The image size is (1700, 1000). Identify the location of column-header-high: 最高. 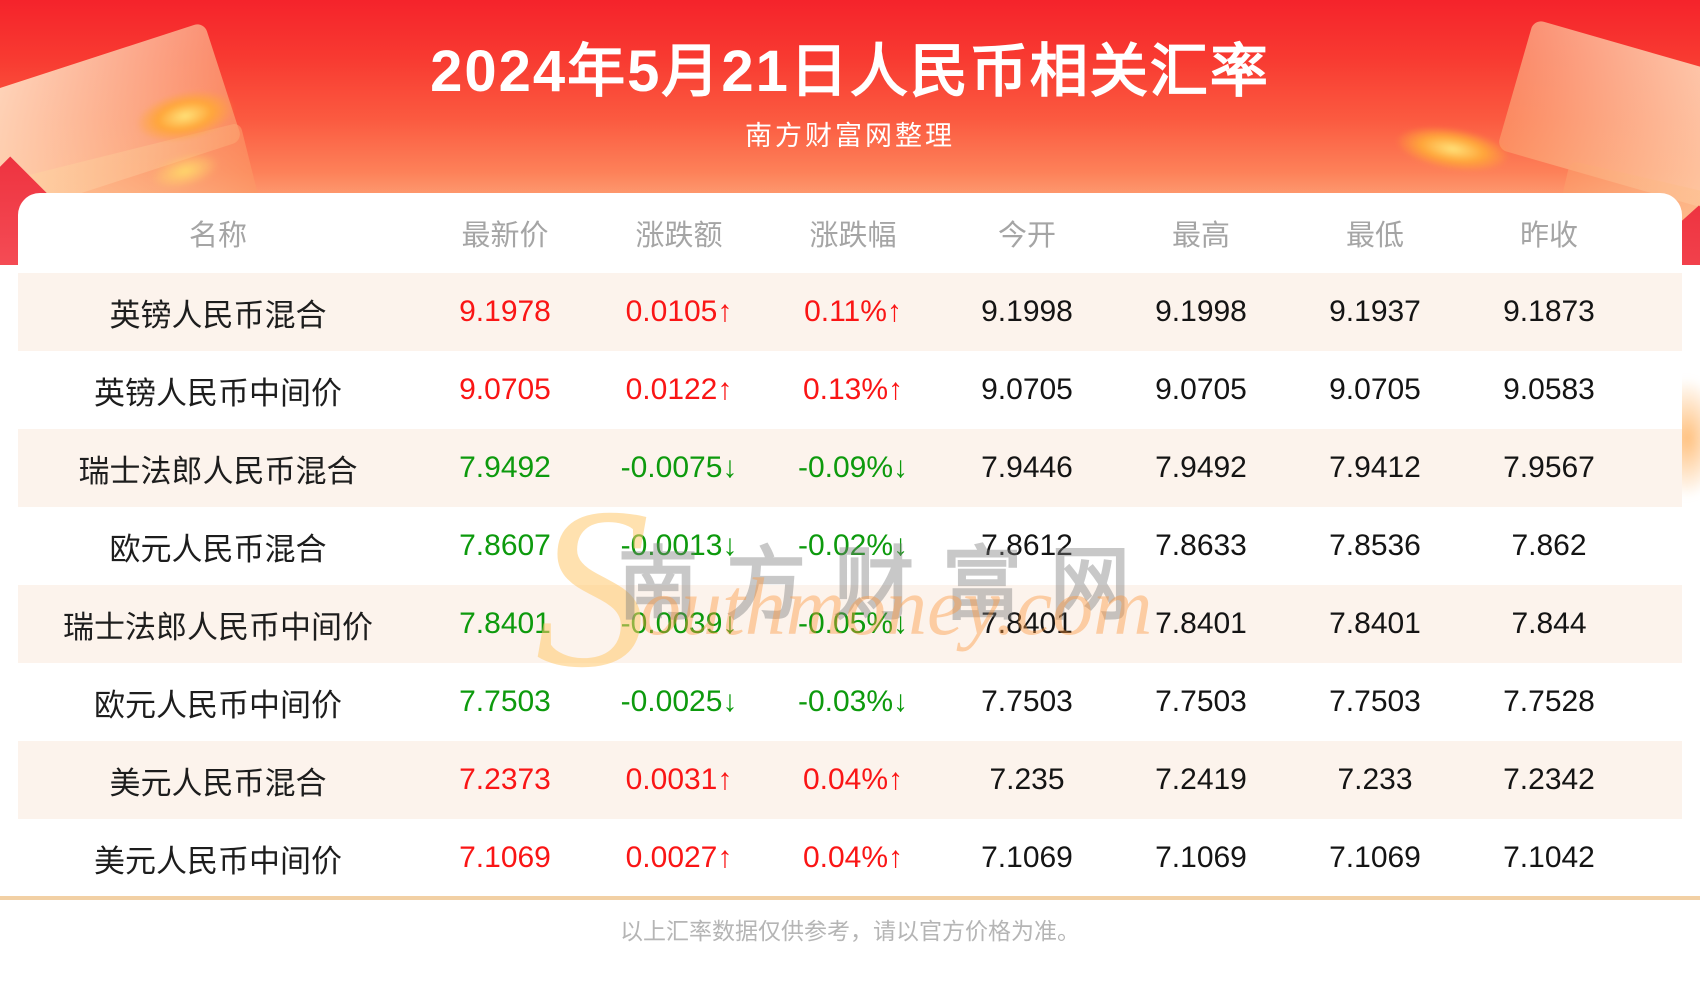
(1200, 236).